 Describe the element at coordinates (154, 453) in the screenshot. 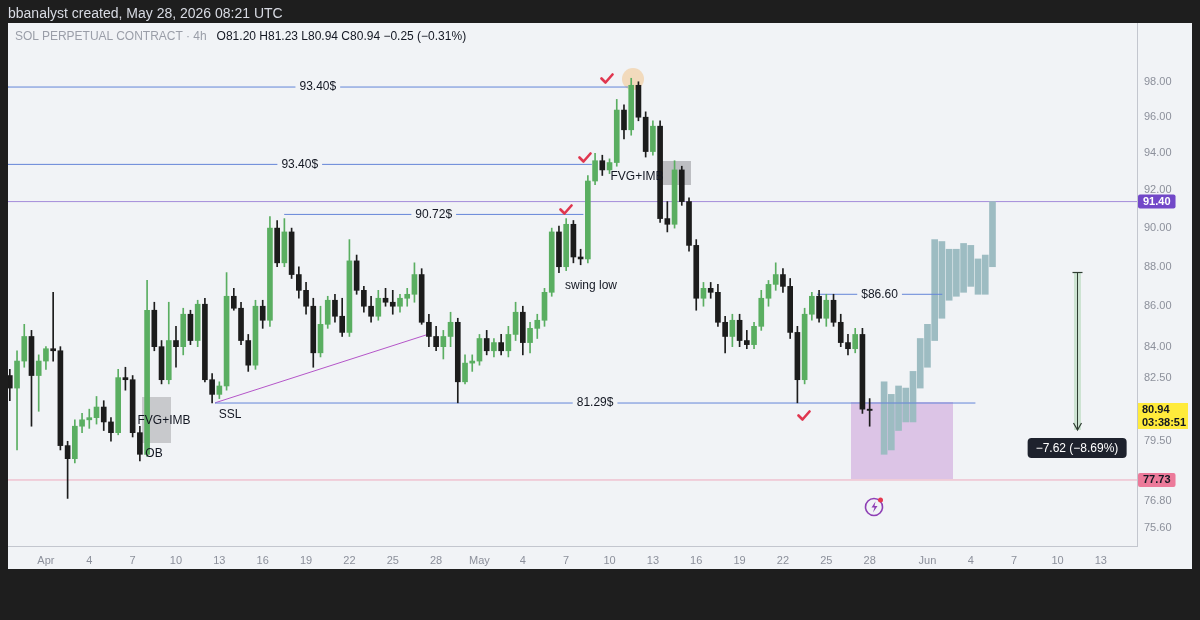

I see `annotation: OB` at that location.